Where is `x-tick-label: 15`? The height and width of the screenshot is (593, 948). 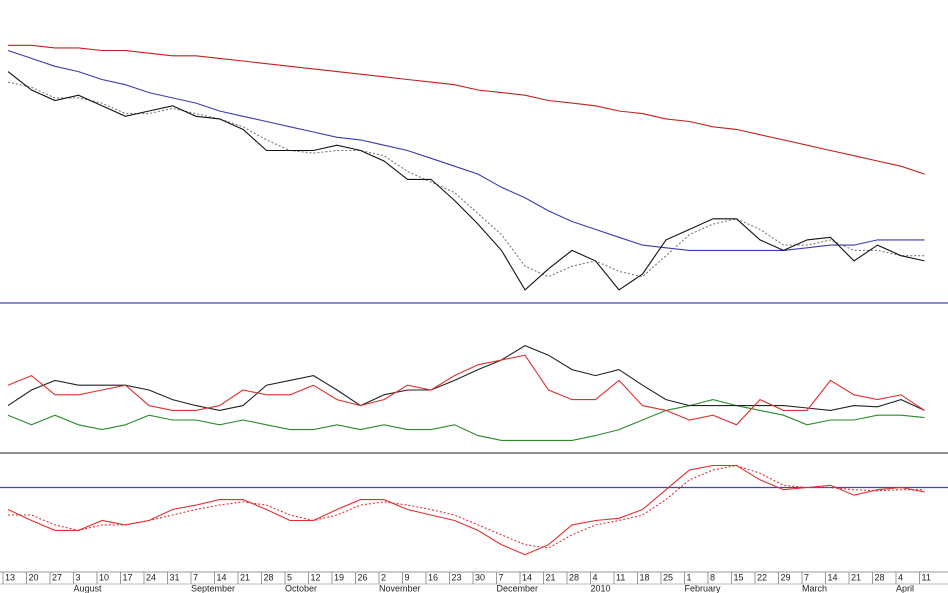 x-tick-label: 15 is located at coordinates (739, 577).